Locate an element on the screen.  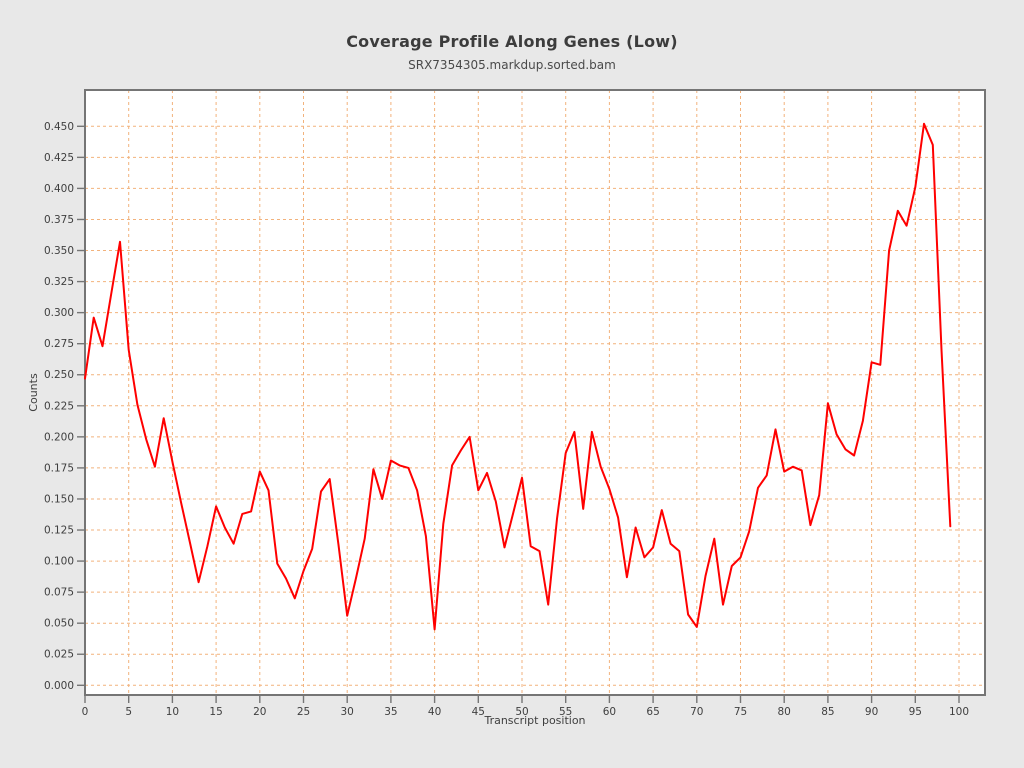
svg-text: 10 is located at coordinates (172, 712).